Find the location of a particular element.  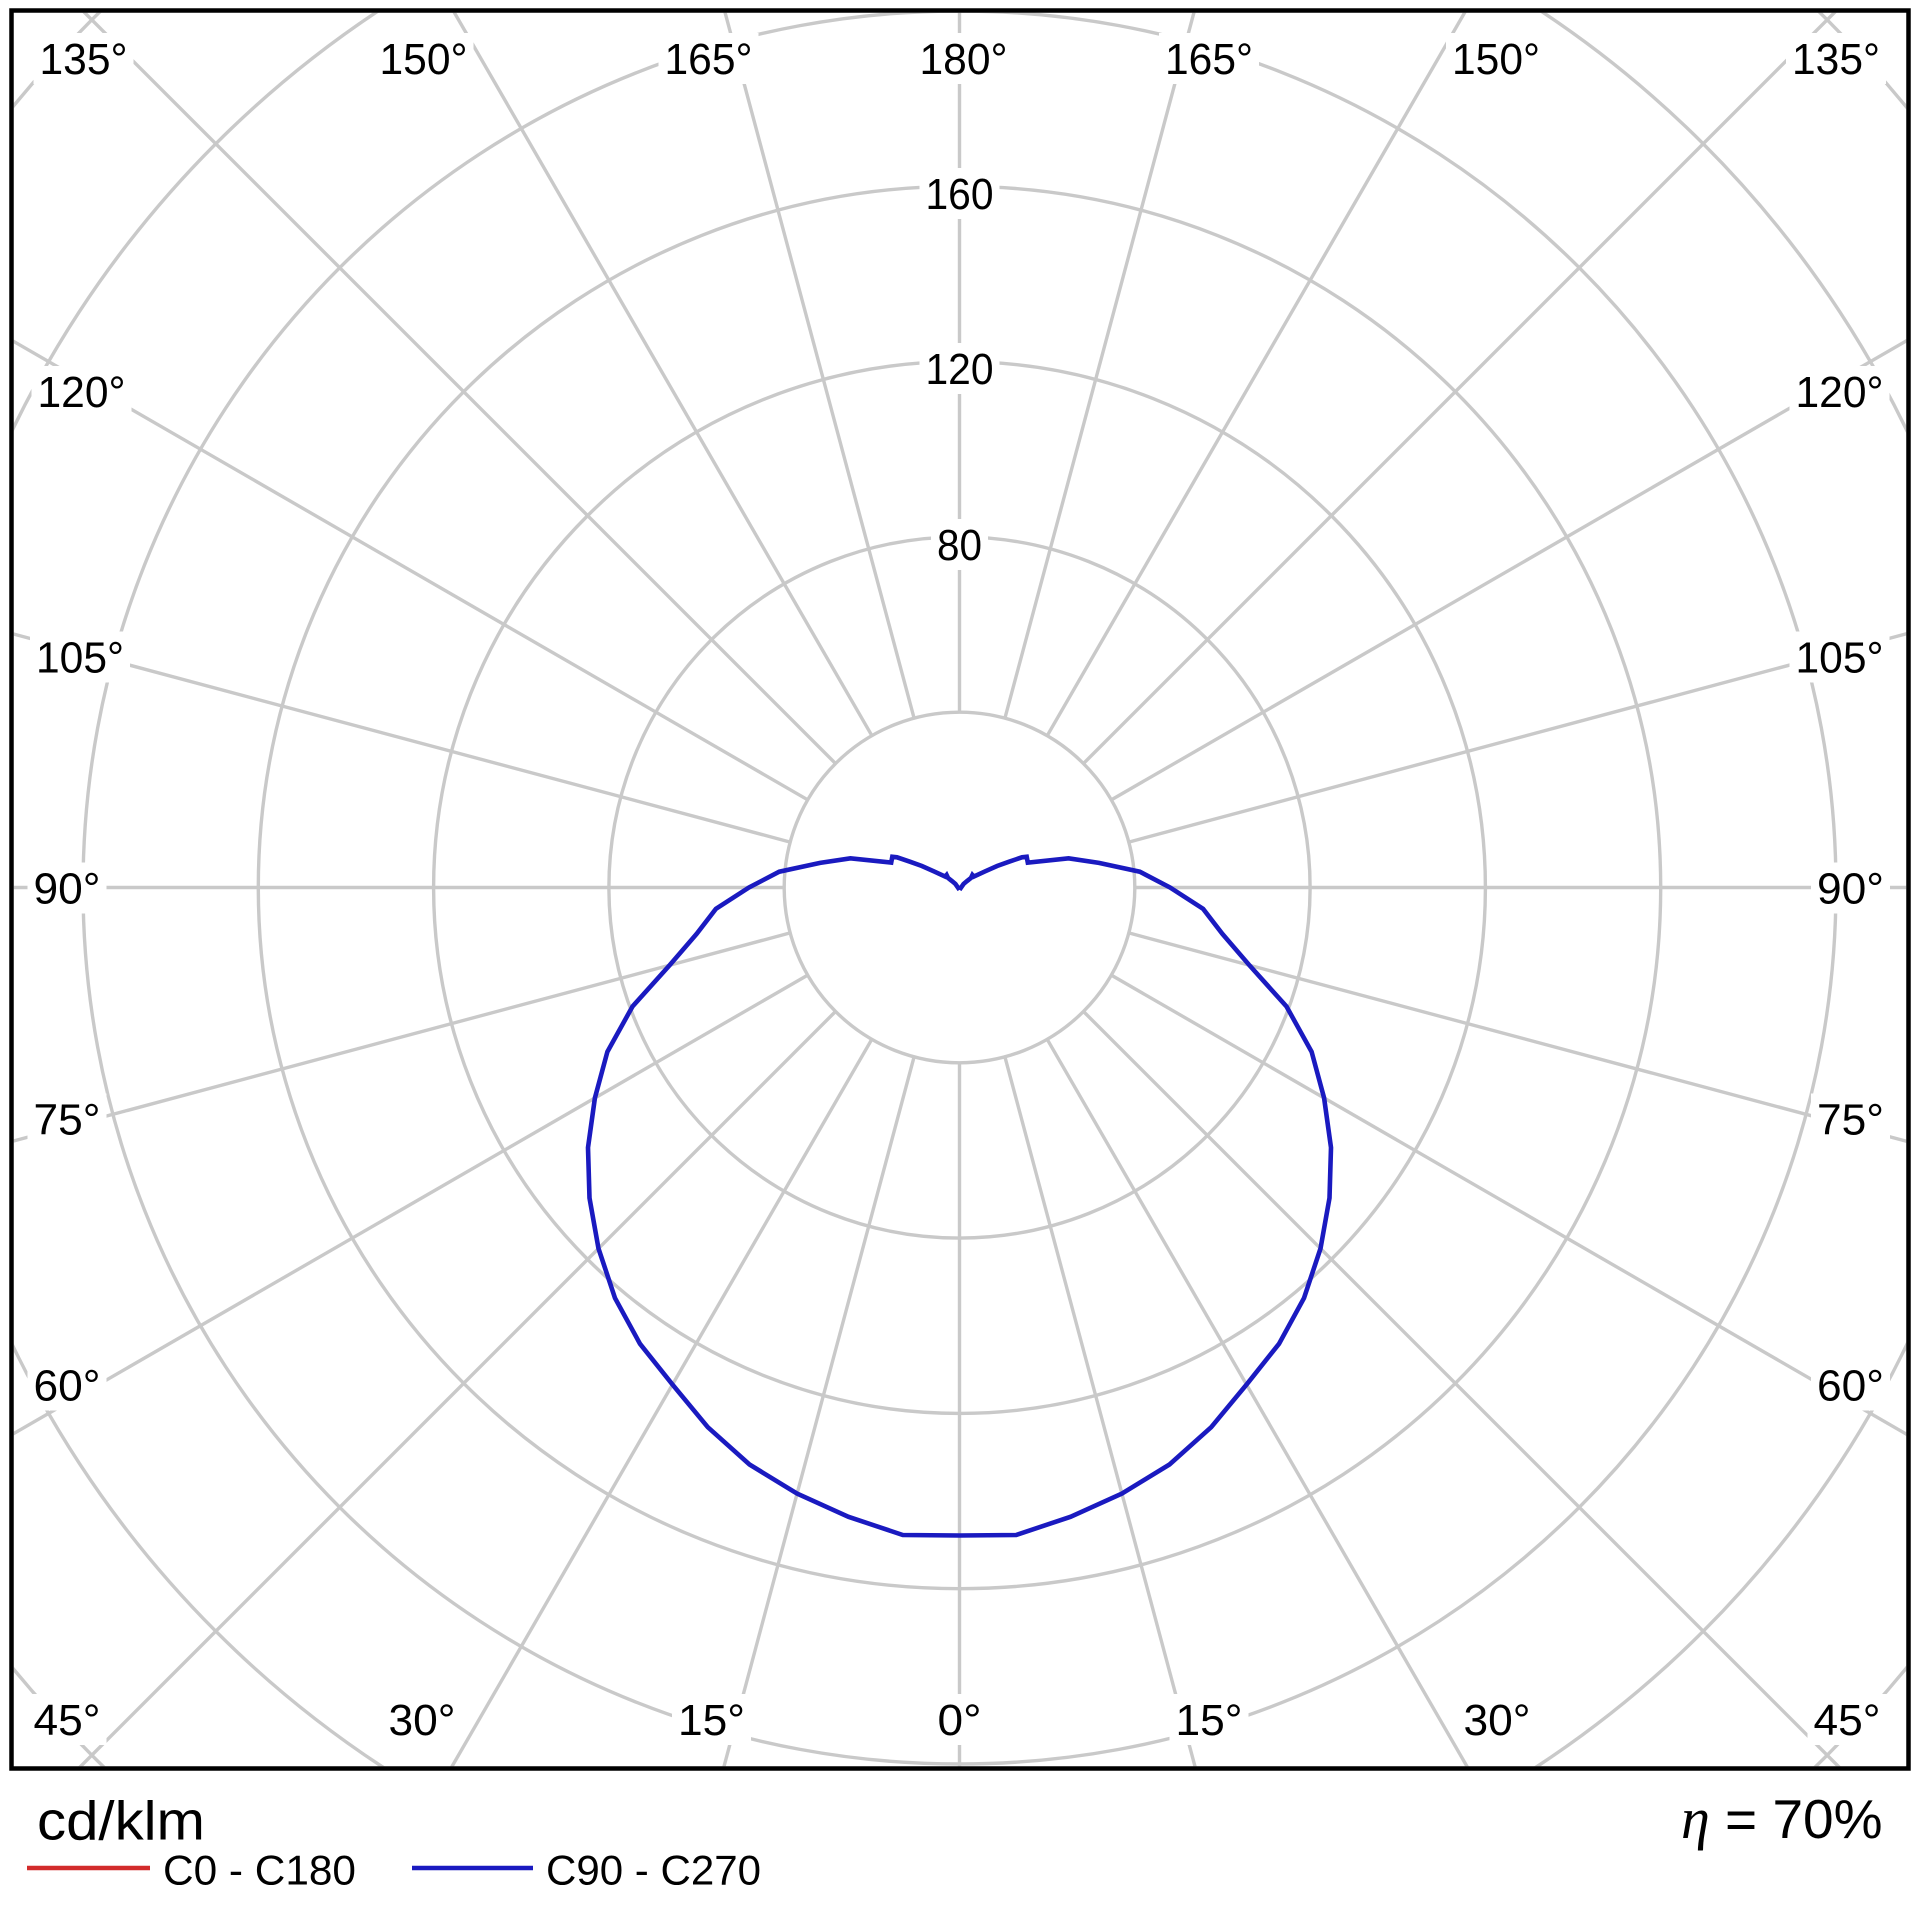

svg-text: 80 is located at coordinates (959, 545).